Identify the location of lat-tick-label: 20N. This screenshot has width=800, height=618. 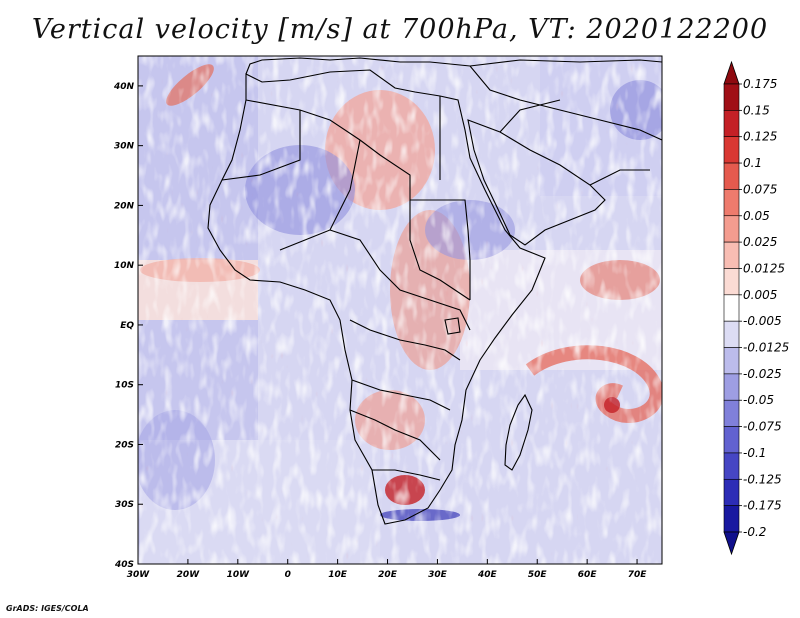
(124, 206).